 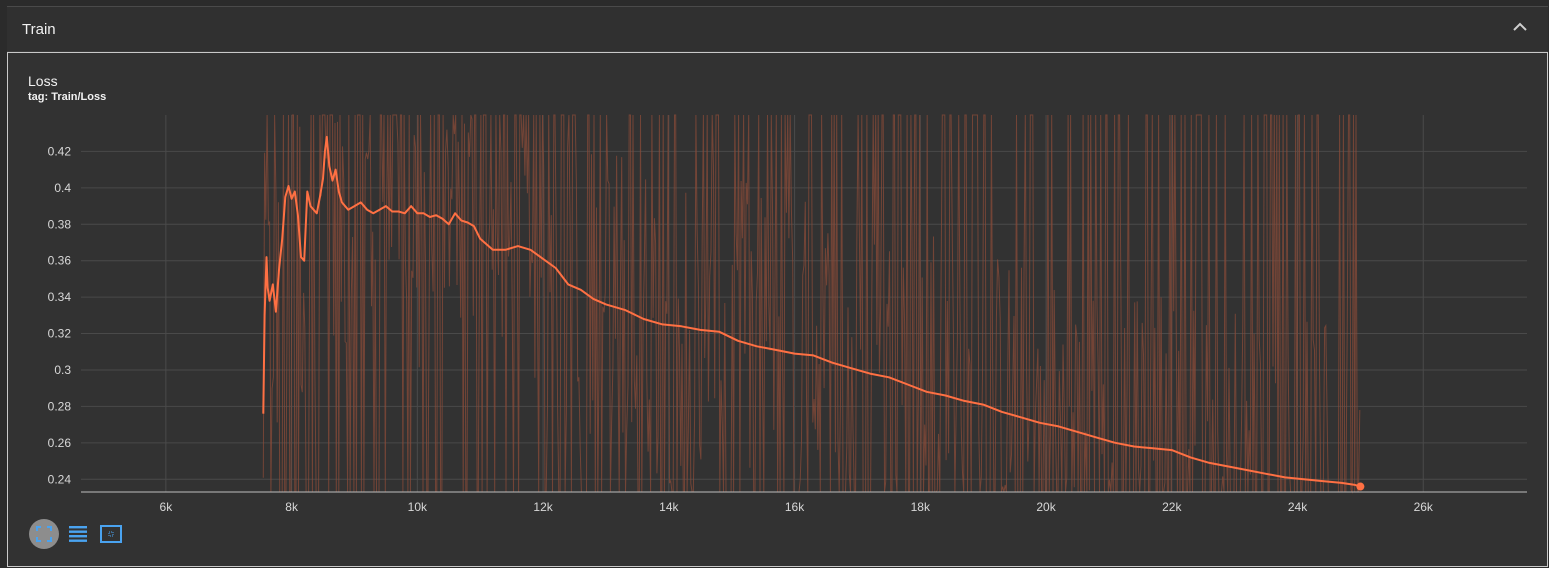 I want to click on expand-button, so click(x=111, y=534).